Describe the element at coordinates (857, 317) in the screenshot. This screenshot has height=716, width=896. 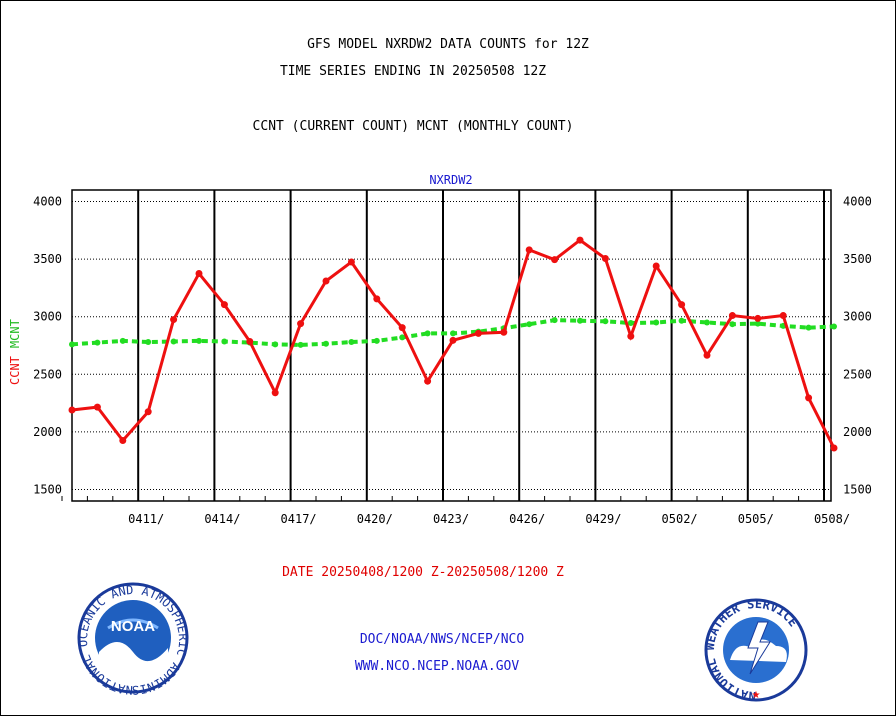
I see `y-tick-label-right: 3000` at that location.